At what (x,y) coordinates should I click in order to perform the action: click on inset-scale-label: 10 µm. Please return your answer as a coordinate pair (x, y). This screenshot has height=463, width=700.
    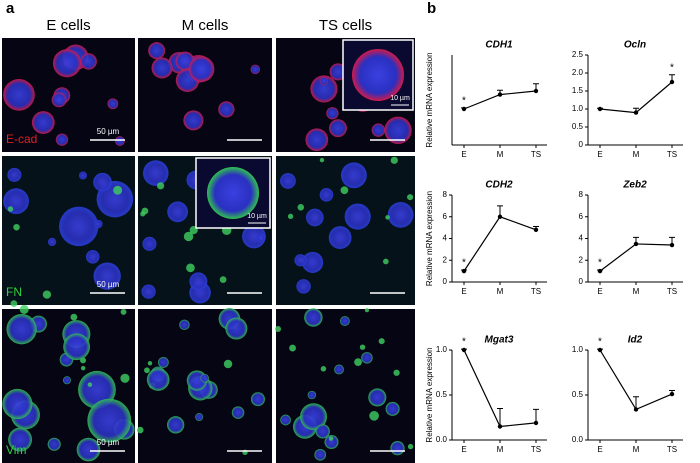
    Looking at the image, I should click on (400, 98).